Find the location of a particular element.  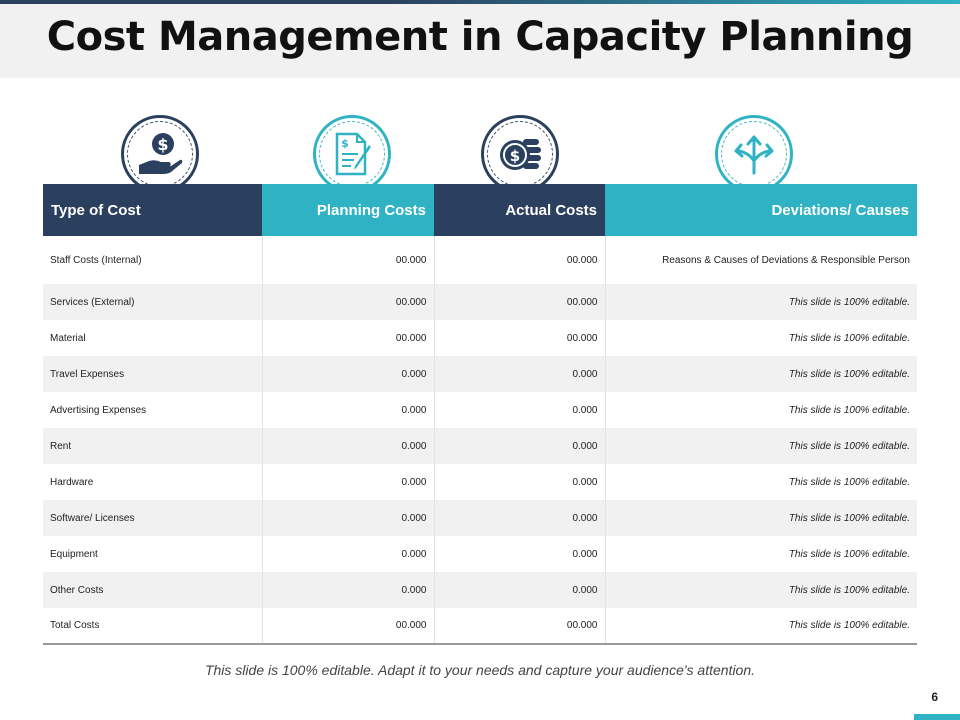

invoice-pen-icon: $ is located at coordinates (352, 154).